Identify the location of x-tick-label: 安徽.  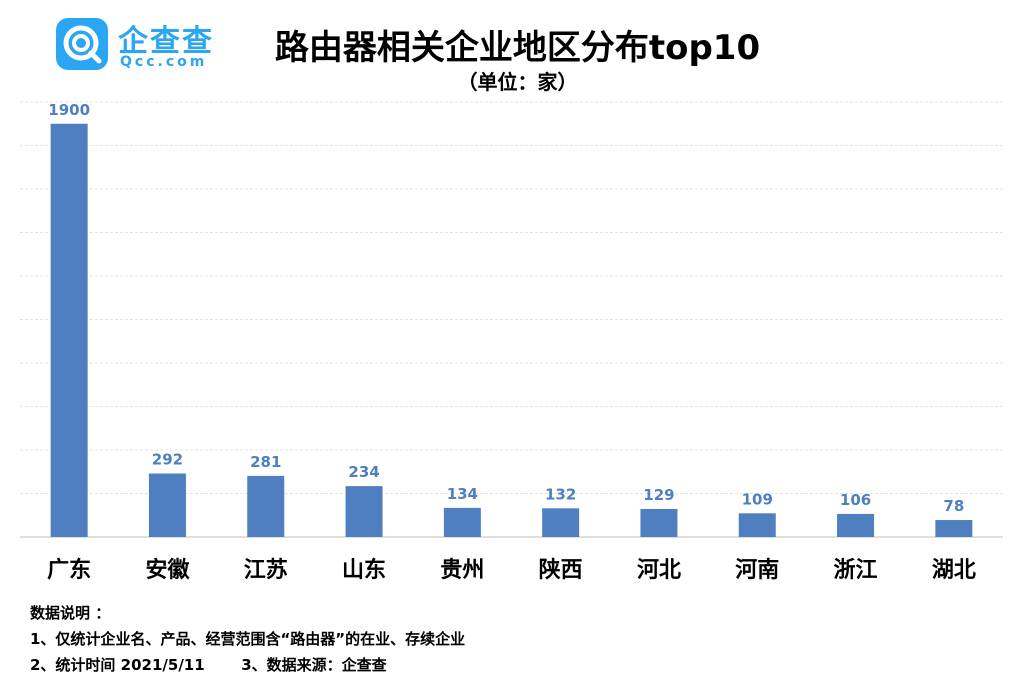
(167, 570).